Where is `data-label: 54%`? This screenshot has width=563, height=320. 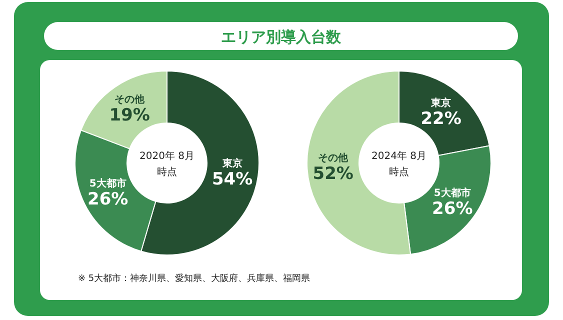
data-label: 54% is located at coordinates (232, 179).